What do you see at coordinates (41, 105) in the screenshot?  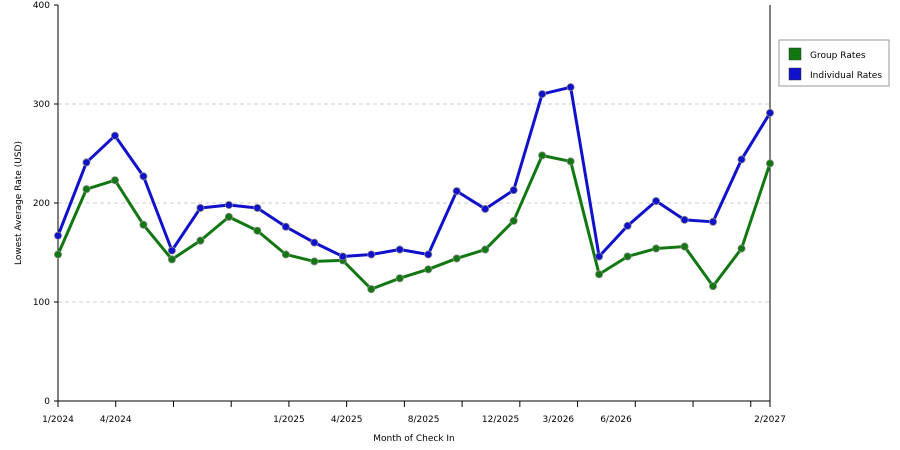 I see `y-tick-label: 300` at bounding box center [41, 105].